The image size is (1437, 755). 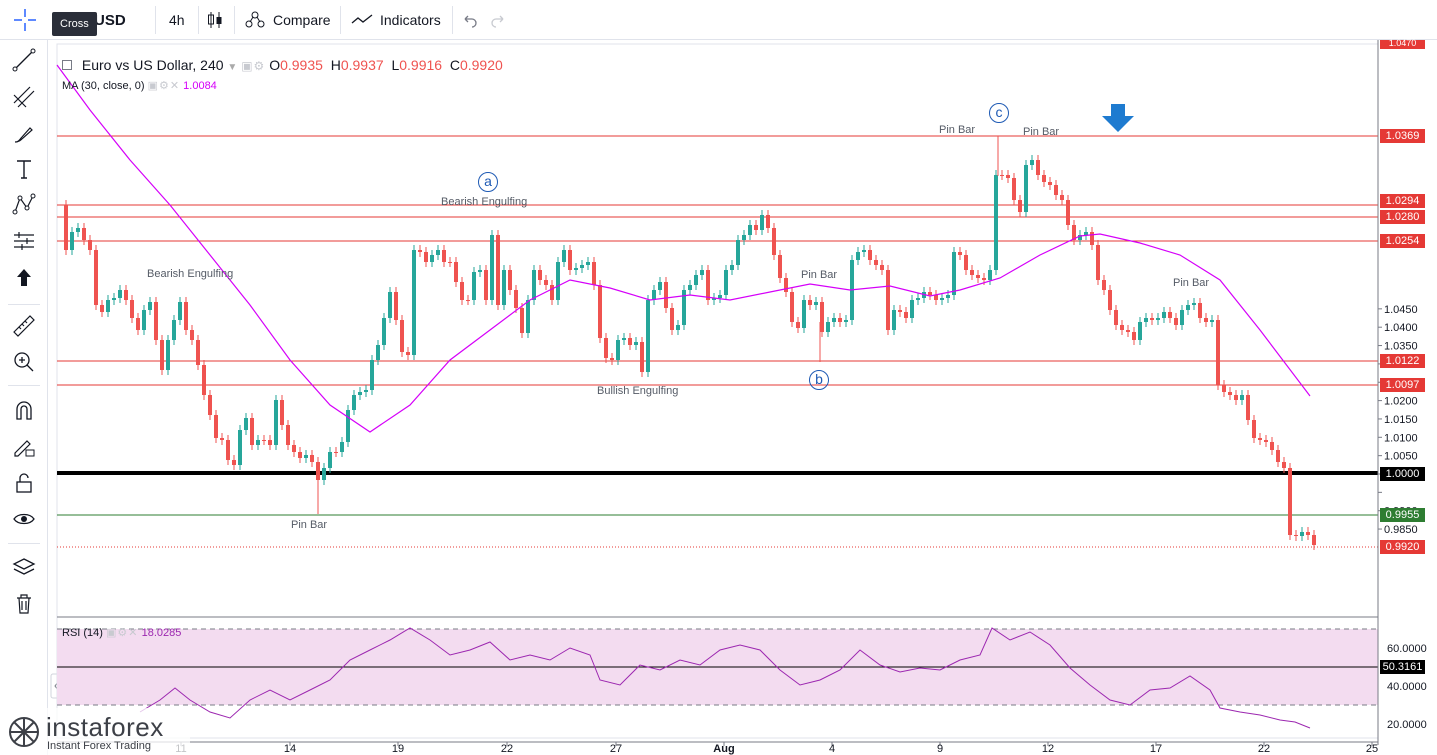 I want to click on candles-icon, so click(x=215, y=20).